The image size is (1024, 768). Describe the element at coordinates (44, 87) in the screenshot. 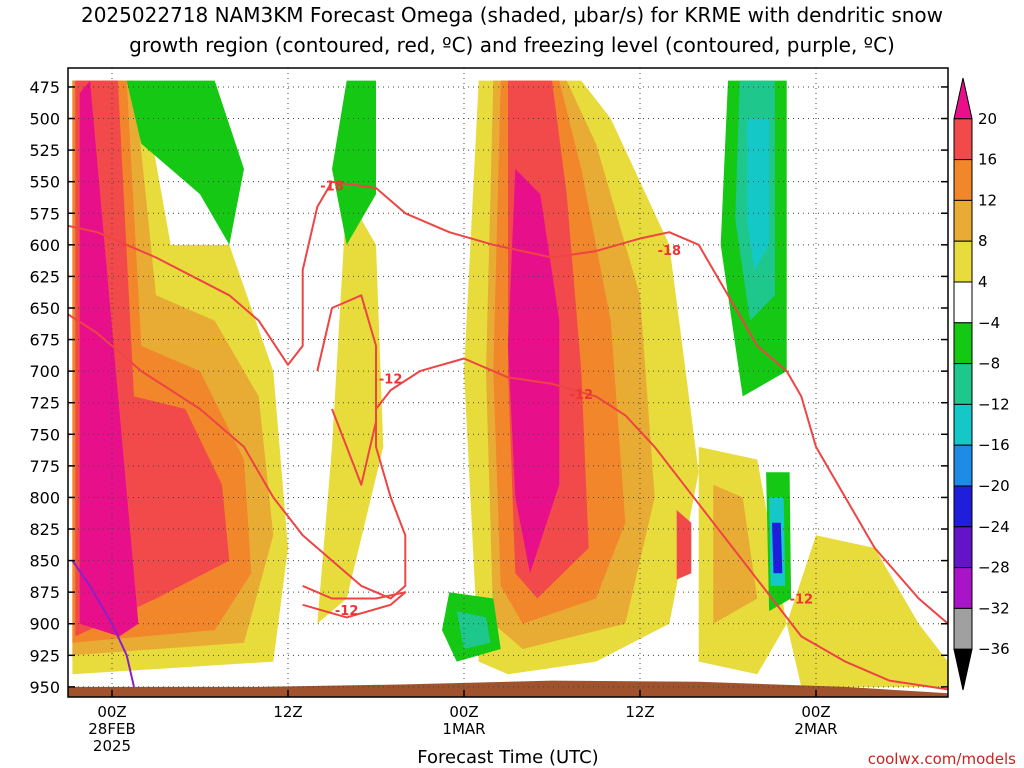

I see `y-tick-label: 475` at that location.